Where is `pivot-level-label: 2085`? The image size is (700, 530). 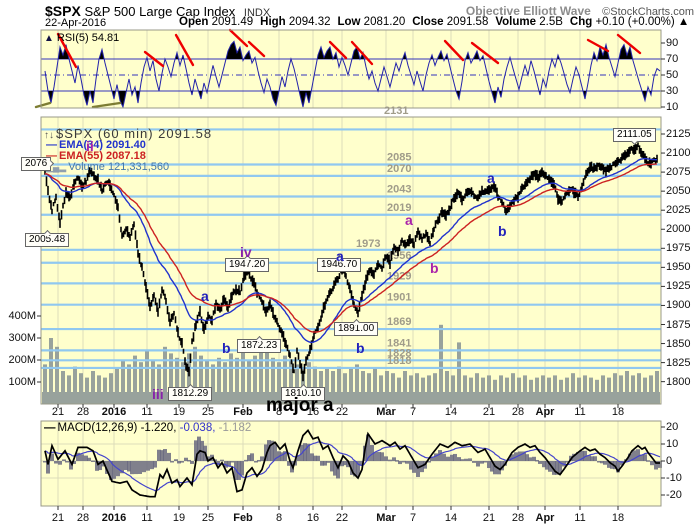 pivot-level-label: 2085 is located at coordinates (399, 157).